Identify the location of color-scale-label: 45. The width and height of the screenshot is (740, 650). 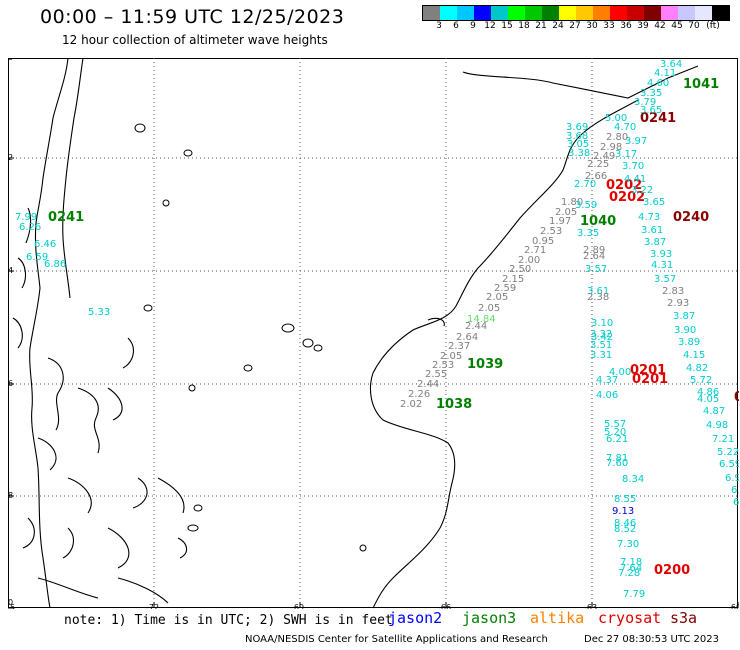
(677, 26).